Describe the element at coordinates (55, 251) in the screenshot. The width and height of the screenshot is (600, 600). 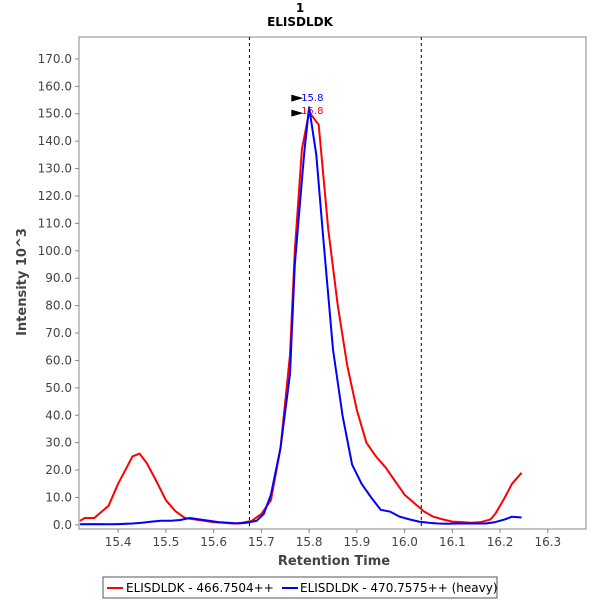
I see `y-tick-label: 100.0` at that location.